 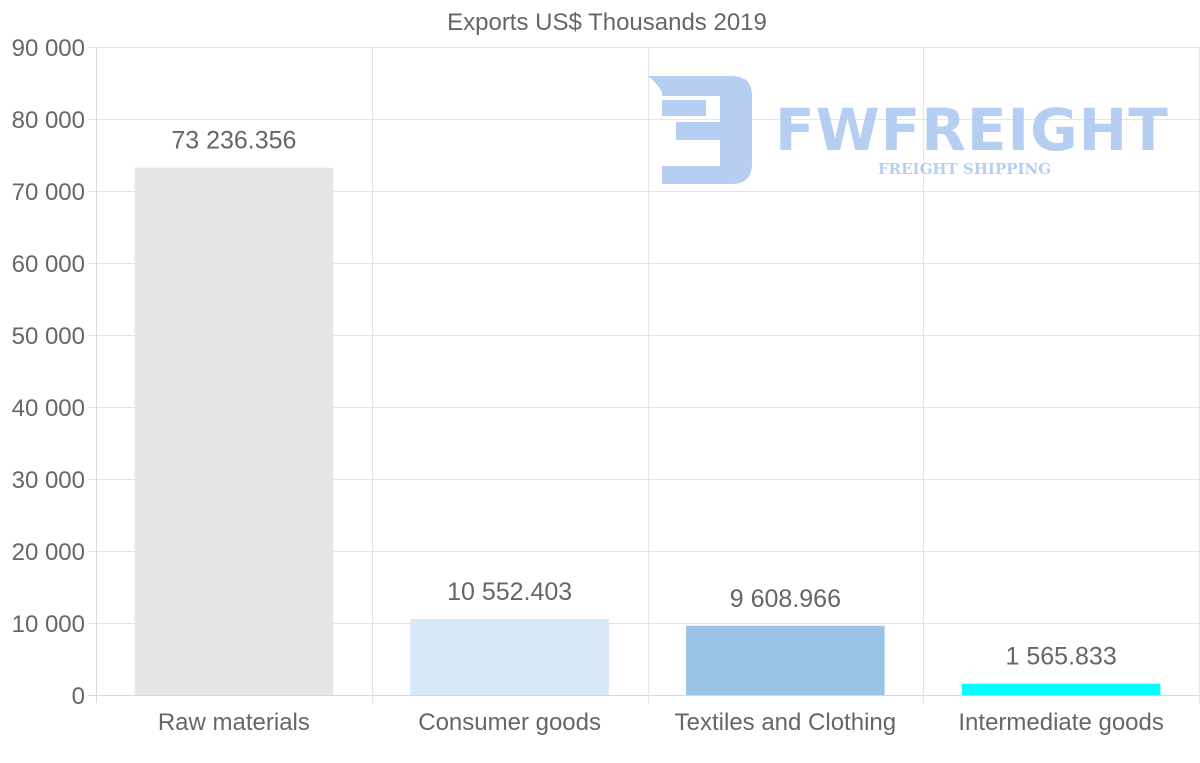 What do you see at coordinates (48, 120) in the screenshot?
I see `y-tick-label: 80 000` at bounding box center [48, 120].